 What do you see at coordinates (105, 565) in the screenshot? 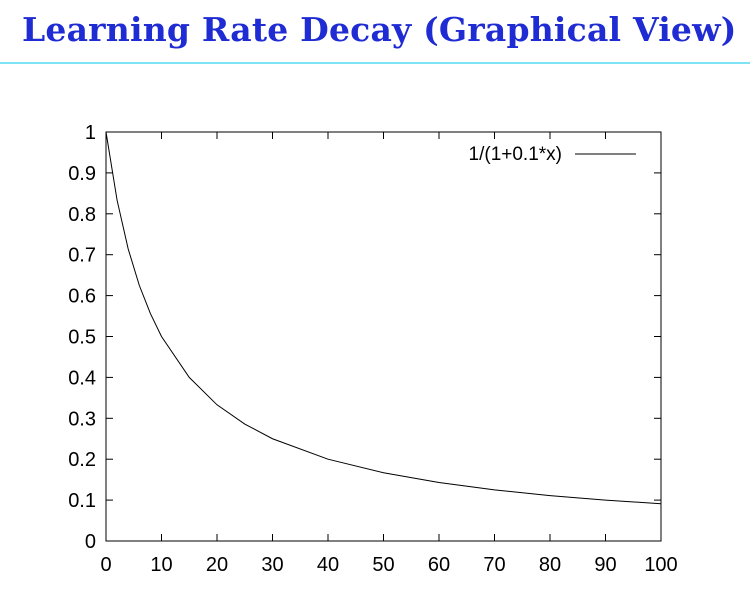
I see `x-tick-label: 0` at bounding box center [105, 565].